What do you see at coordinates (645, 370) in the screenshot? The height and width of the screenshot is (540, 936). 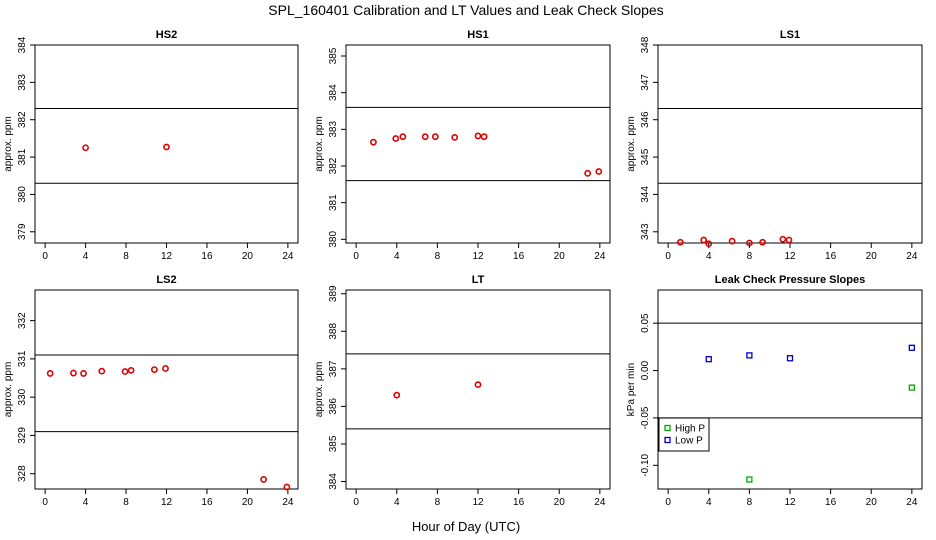 I see `y-tick-label: 0.00` at bounding box center [645, 370].